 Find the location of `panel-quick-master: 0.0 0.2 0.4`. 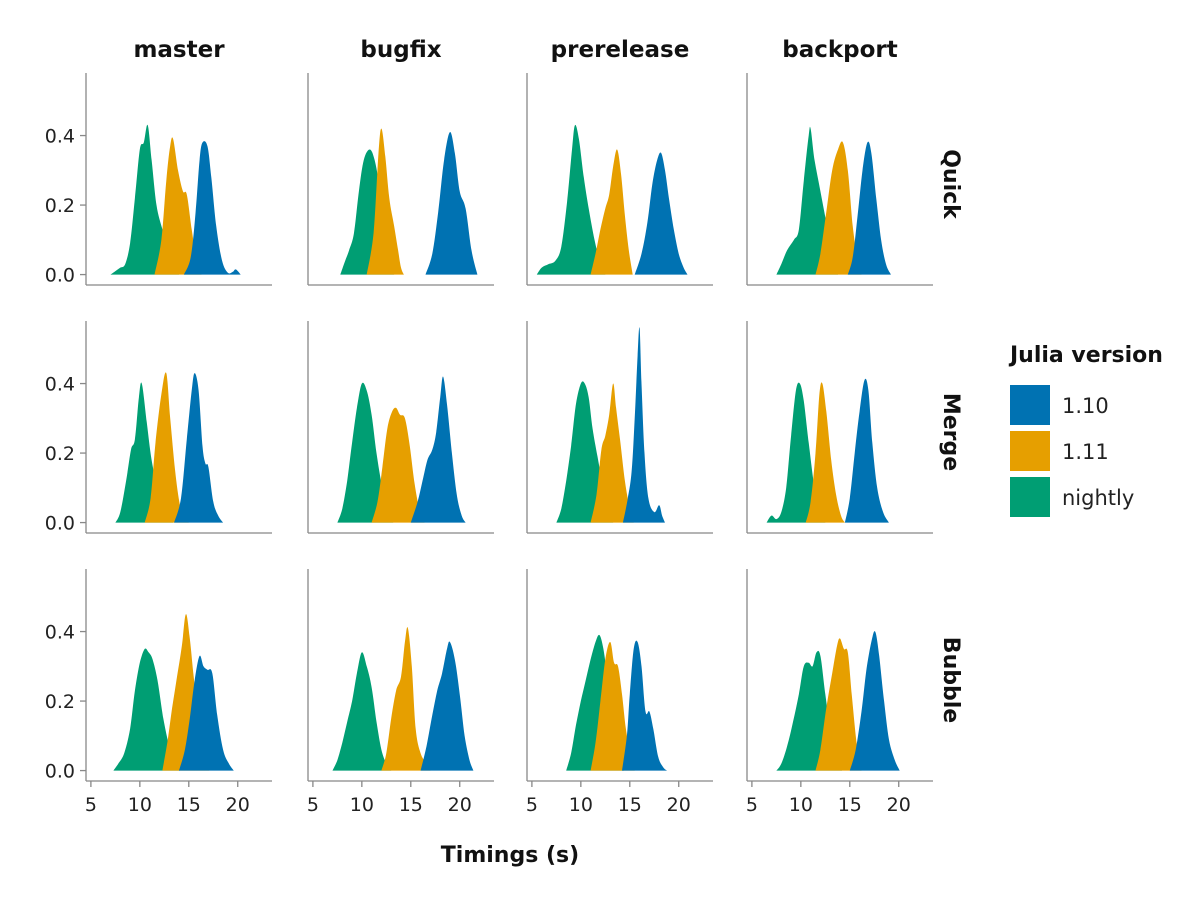

panel-quick-master: 0.0 0.2 0.4 is located at coordinates (158, 180).